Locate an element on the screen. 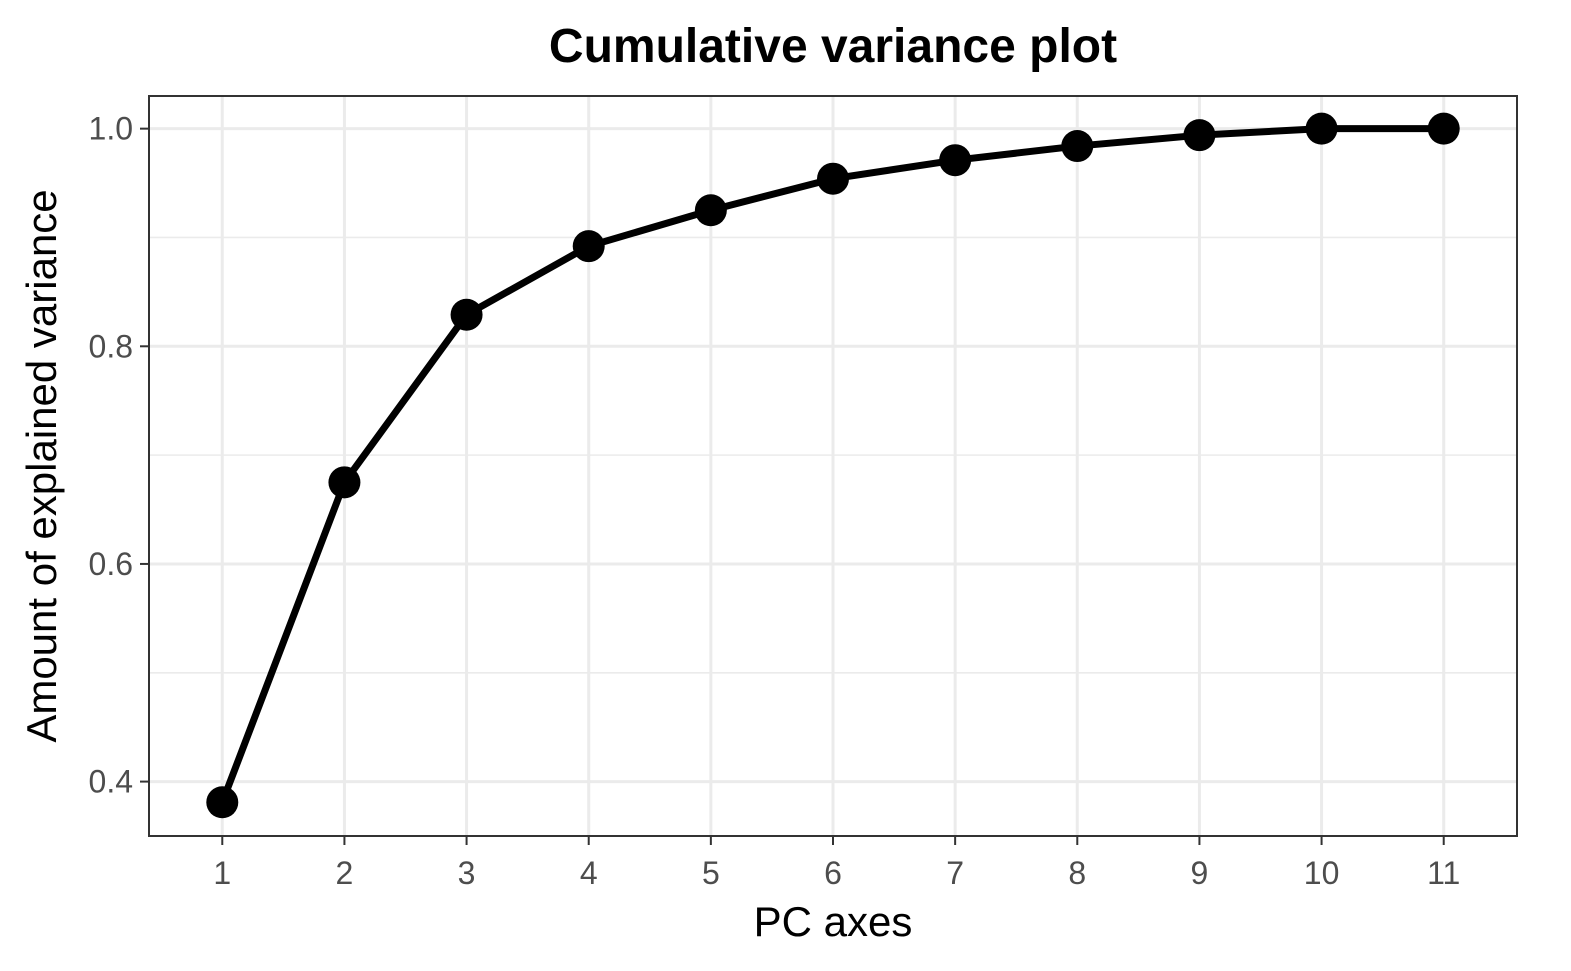 This screenshot has height=971, width=1571. x-tick-label: 10 is located at coordinates (1322, 873).